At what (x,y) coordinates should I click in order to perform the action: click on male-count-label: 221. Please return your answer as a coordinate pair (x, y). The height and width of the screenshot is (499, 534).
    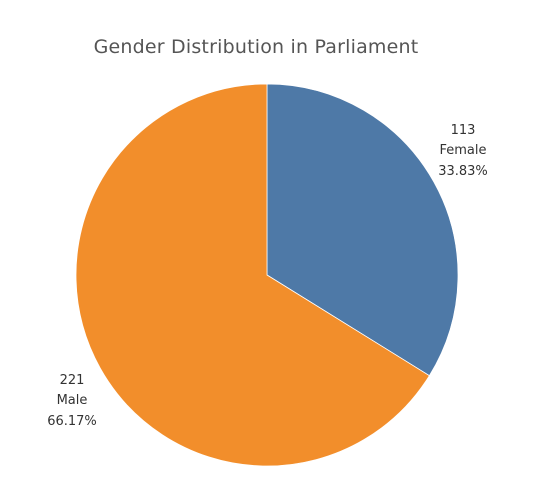
    Looking at the image, I should click on (72, 380).